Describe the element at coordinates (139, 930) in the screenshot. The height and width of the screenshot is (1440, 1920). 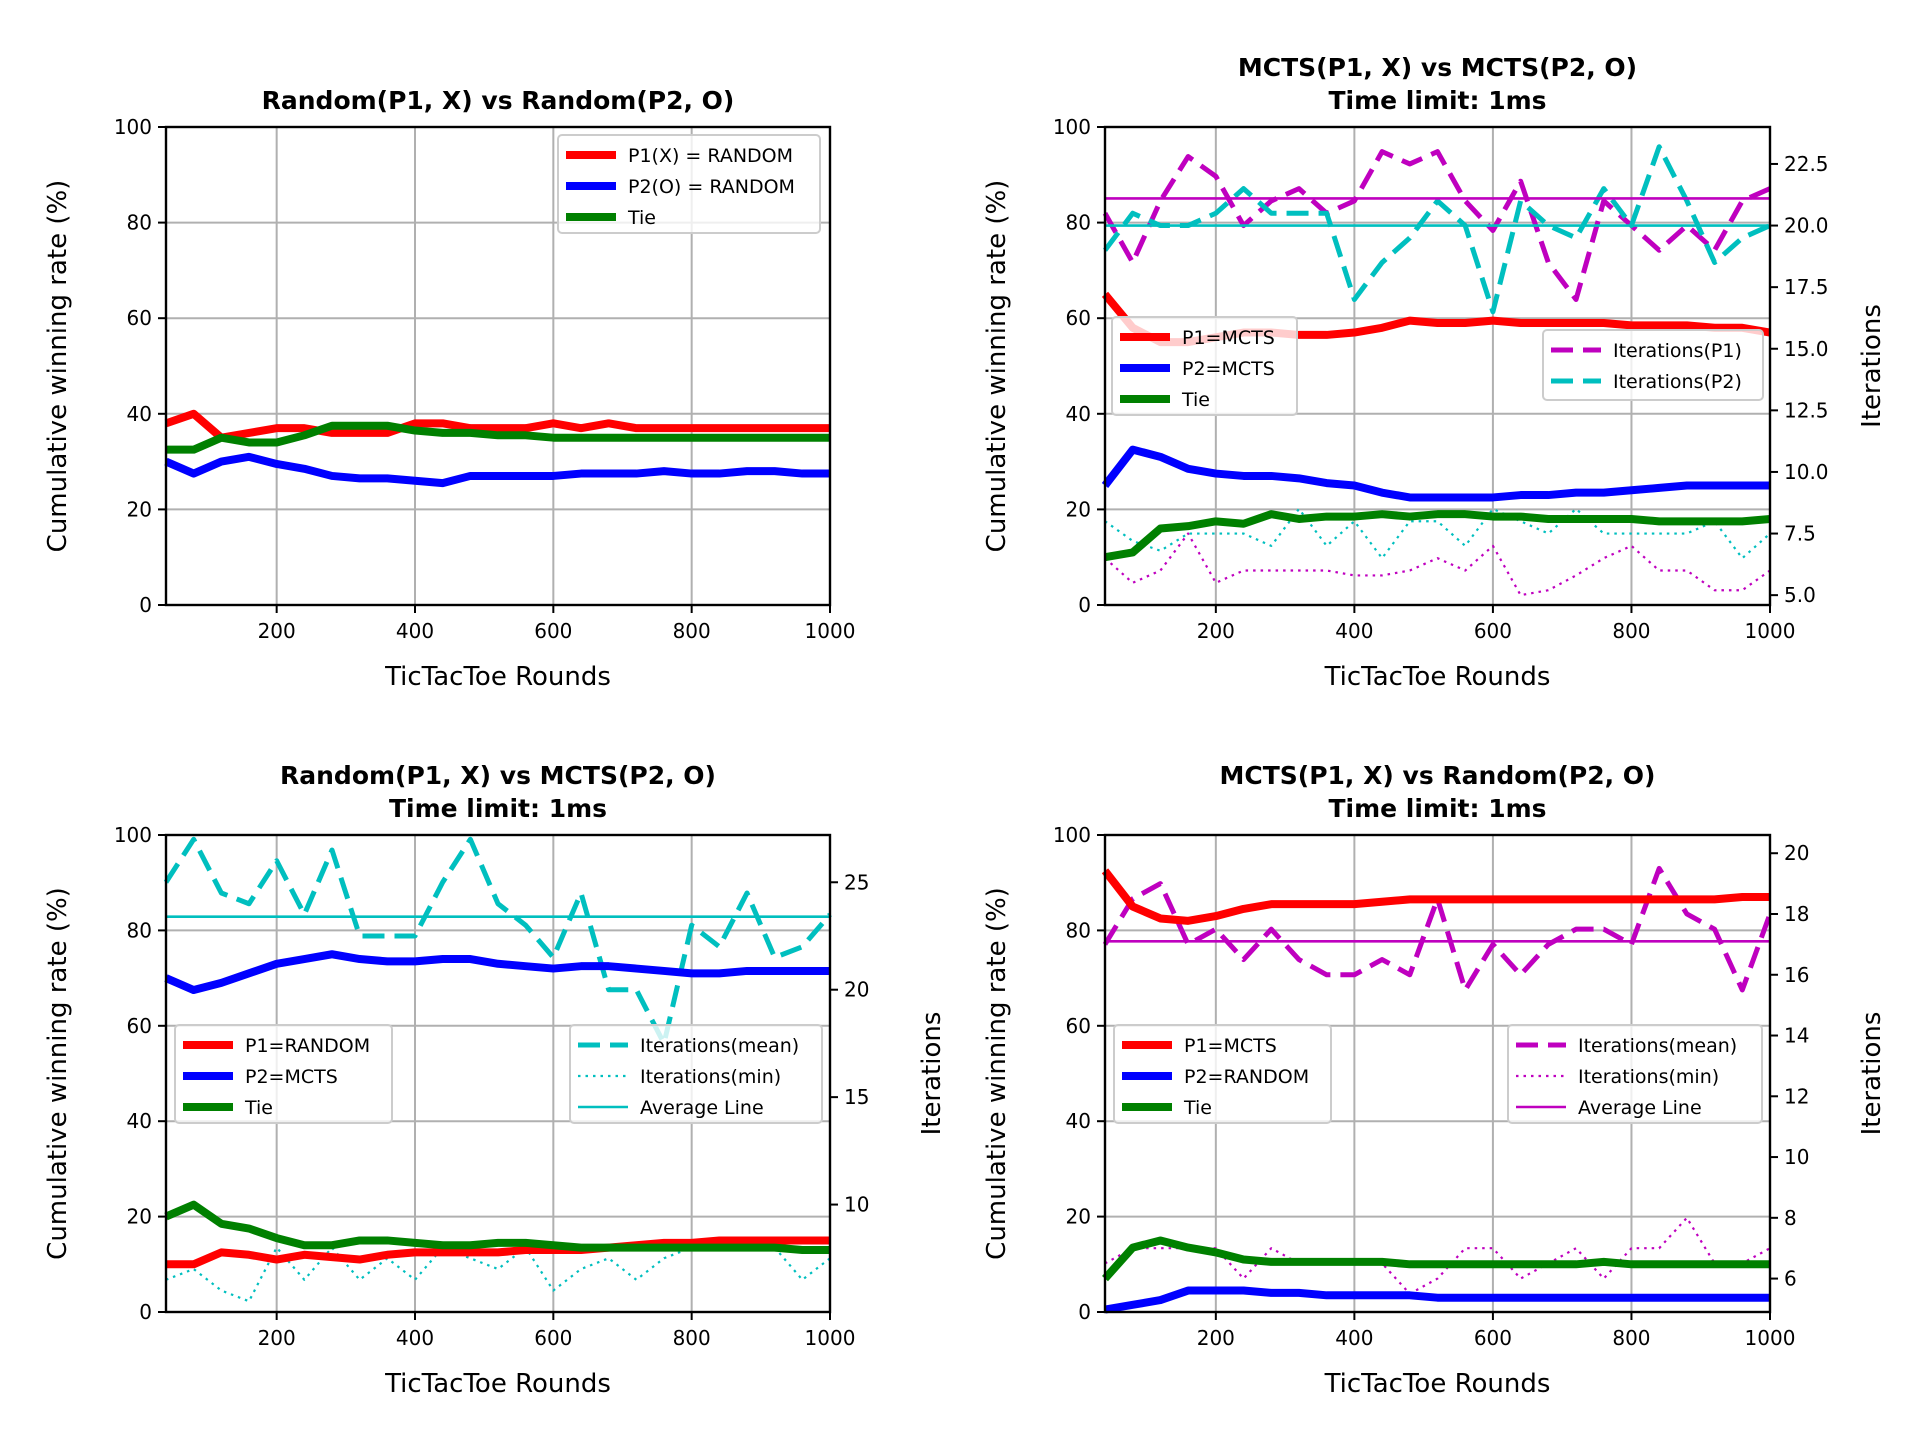
I see `y-tick-label: 80` at that location.